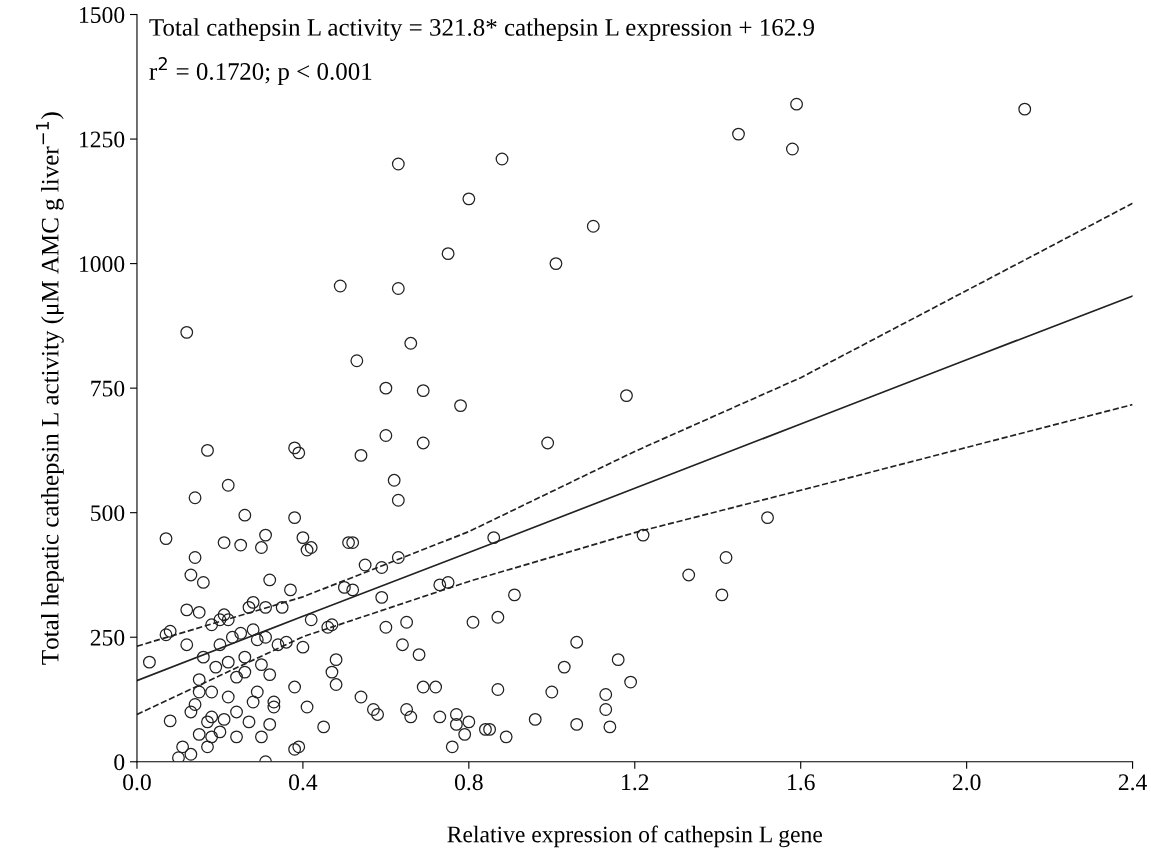  I want to click on x-tick-label: 0.8, so click(468, 782).